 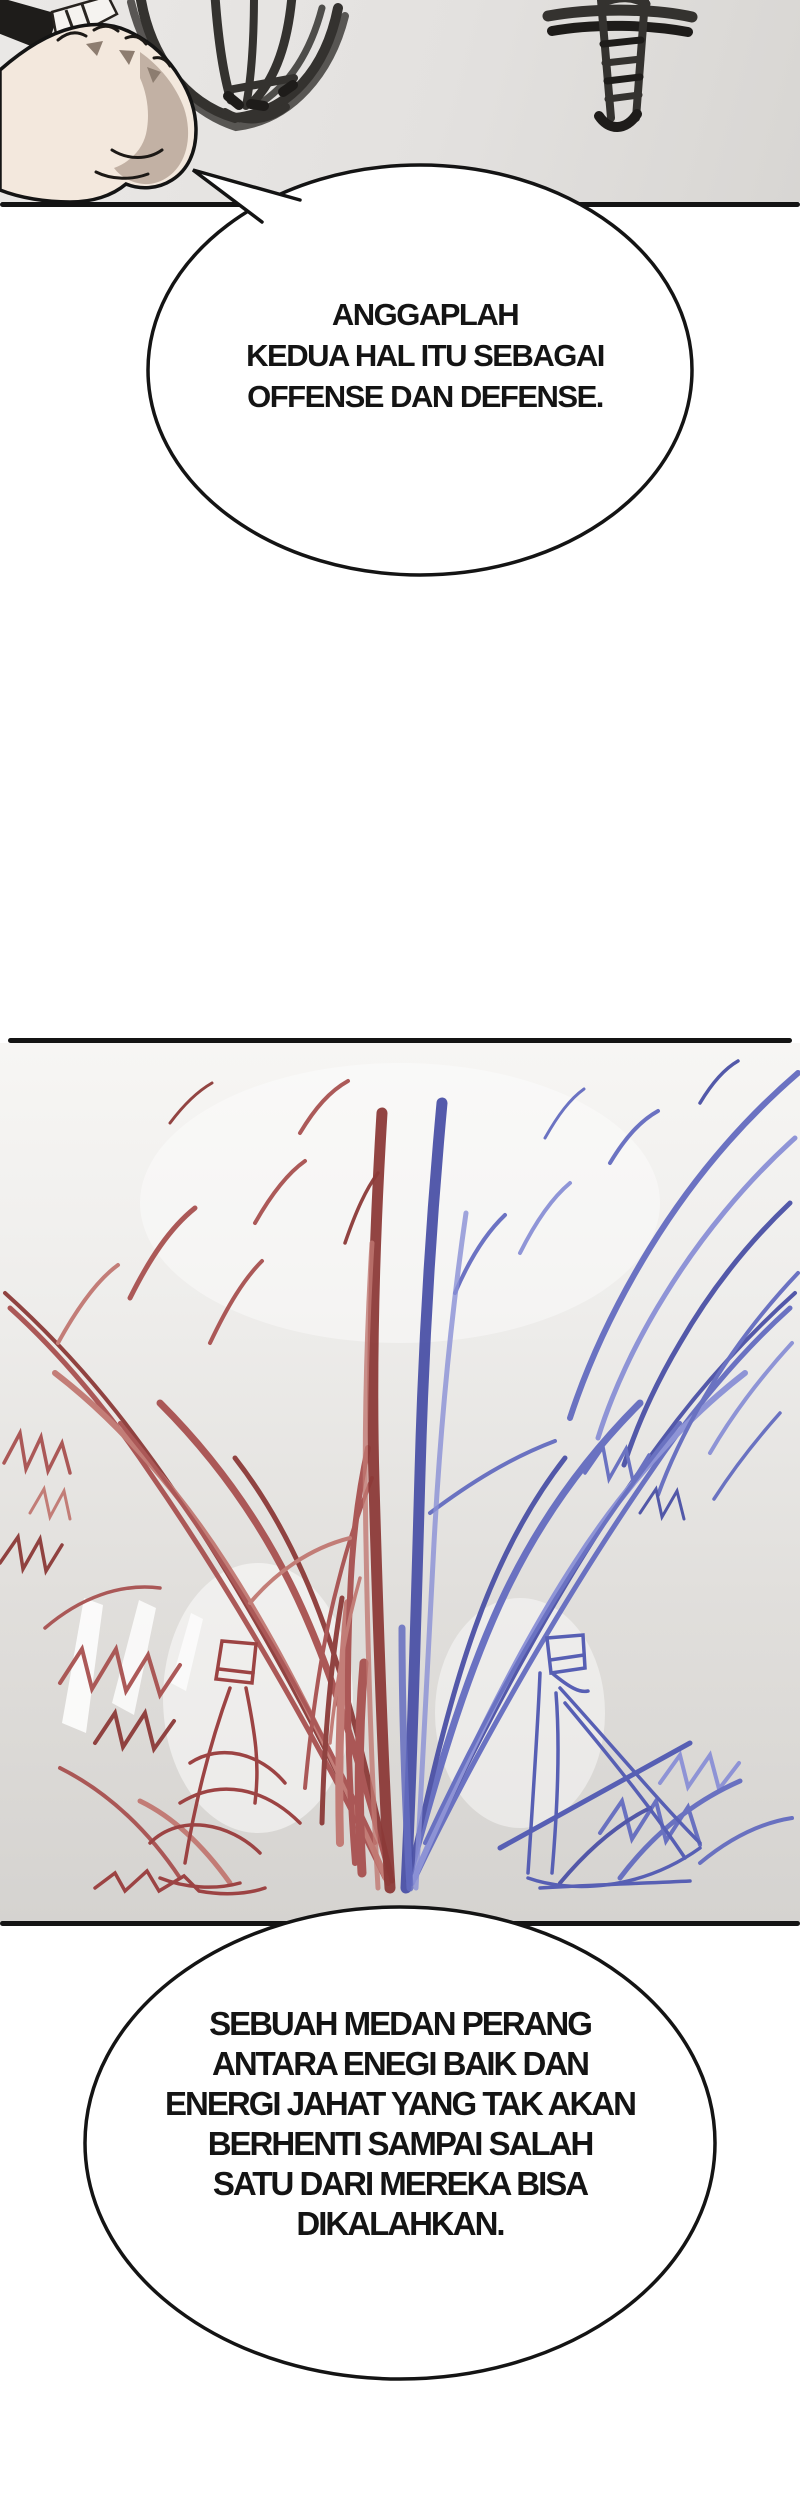 What do you see at coordinates (238, 66) in the screenshot?
I see `shield-sketch-icon` at bounding box center [238, 66].